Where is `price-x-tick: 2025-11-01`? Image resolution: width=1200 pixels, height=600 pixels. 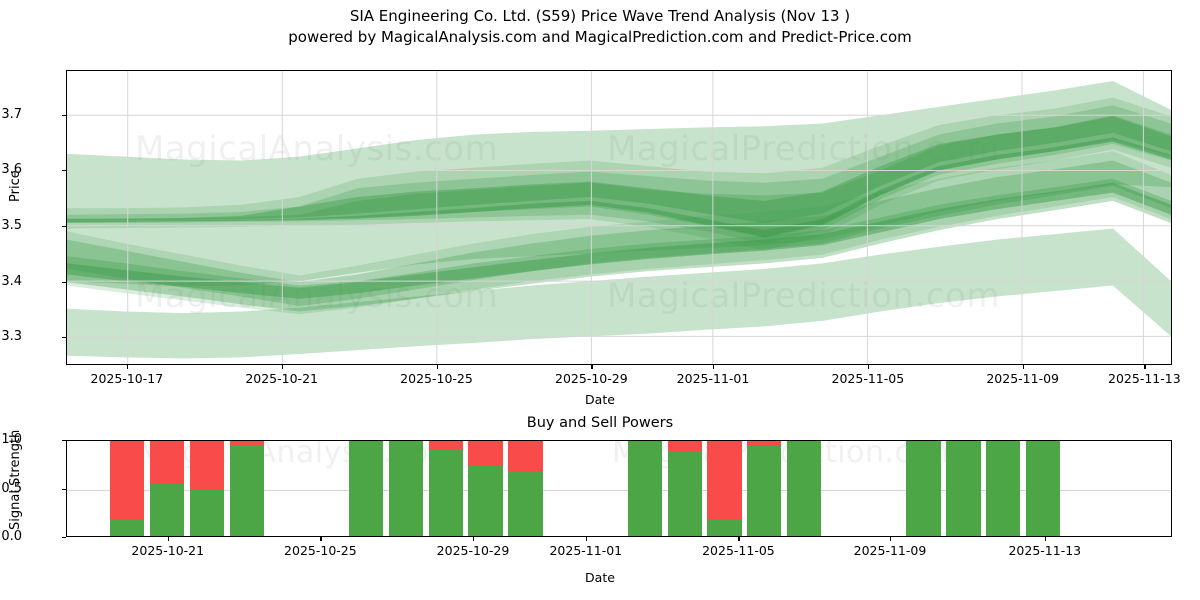
price-x-tick: 2025-11-01 is located at coordinates (713, 378).